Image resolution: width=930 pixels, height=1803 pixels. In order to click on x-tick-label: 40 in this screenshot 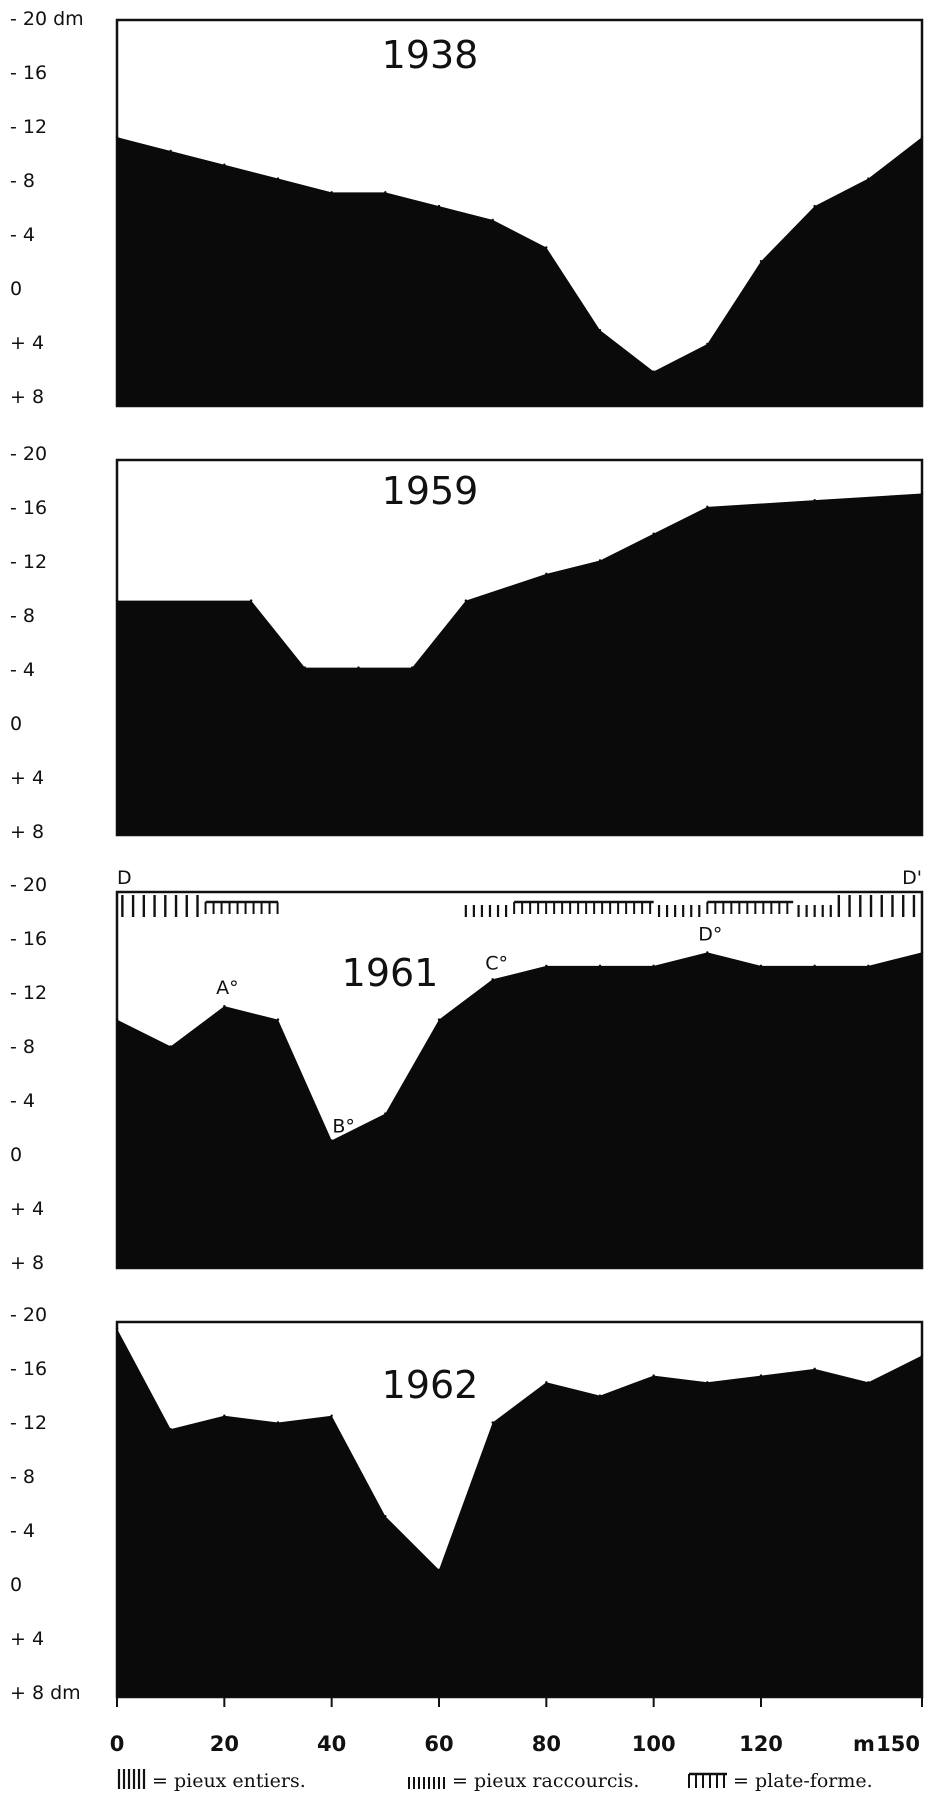, I will do `click(331, 1744)`.